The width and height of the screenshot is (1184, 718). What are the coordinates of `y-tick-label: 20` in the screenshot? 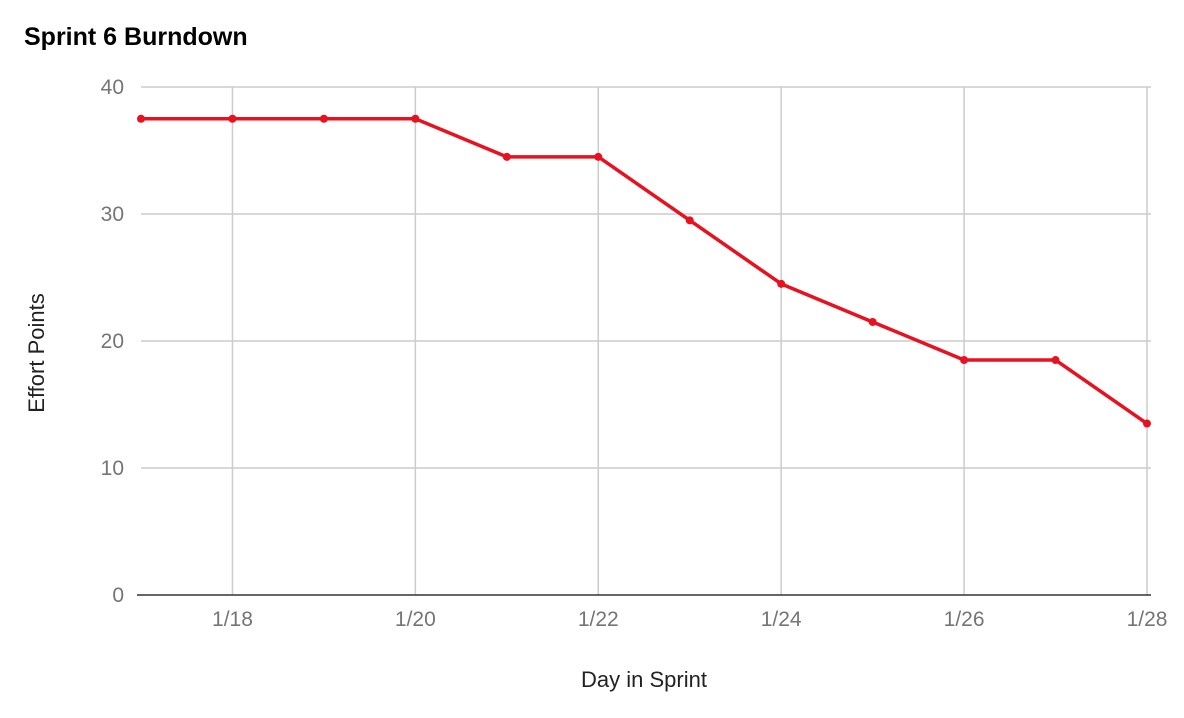 It's located at (112, 341).